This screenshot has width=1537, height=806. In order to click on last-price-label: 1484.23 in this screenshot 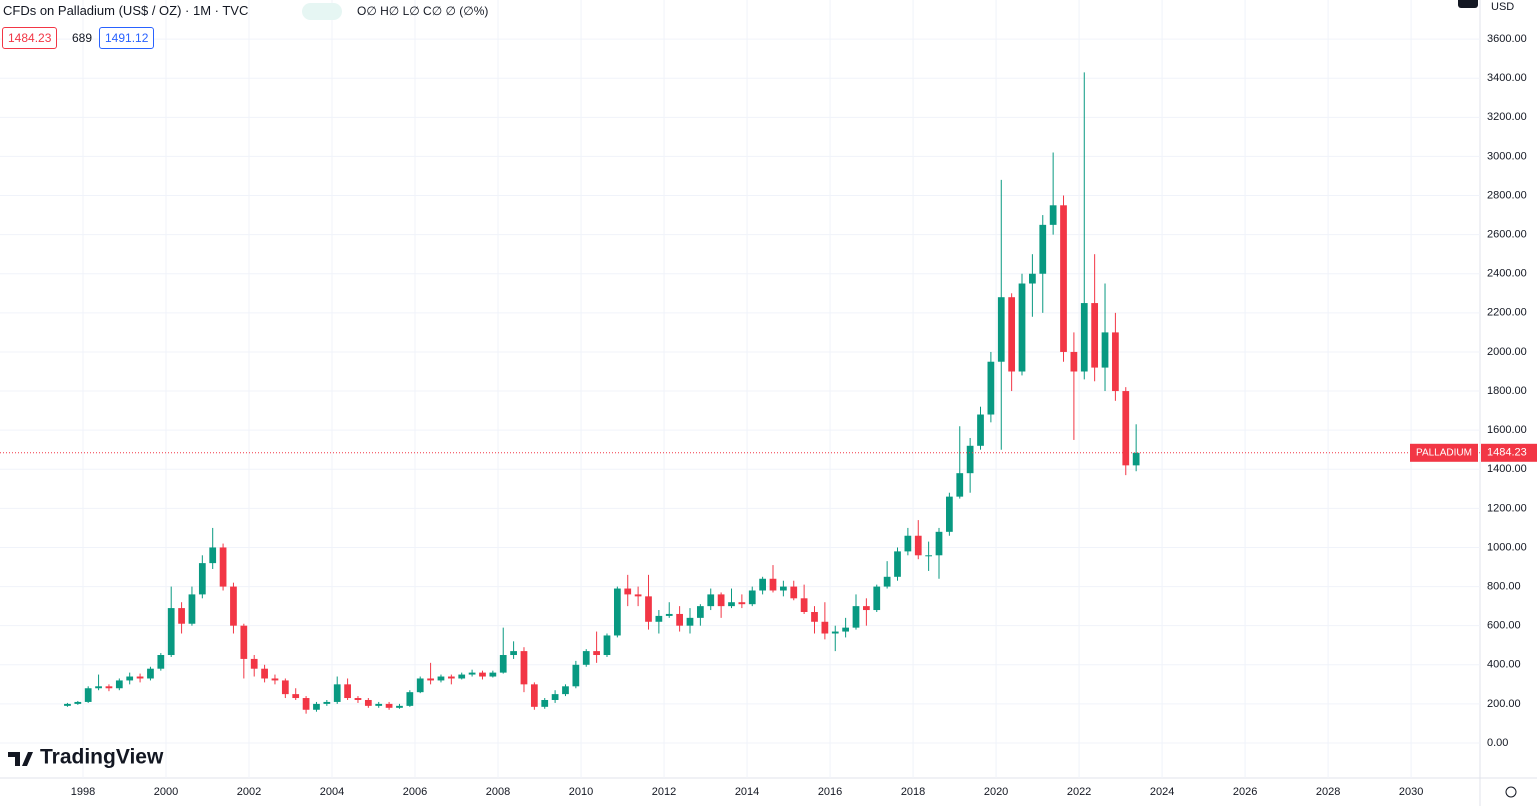, I will do `click(1507, 453)`.